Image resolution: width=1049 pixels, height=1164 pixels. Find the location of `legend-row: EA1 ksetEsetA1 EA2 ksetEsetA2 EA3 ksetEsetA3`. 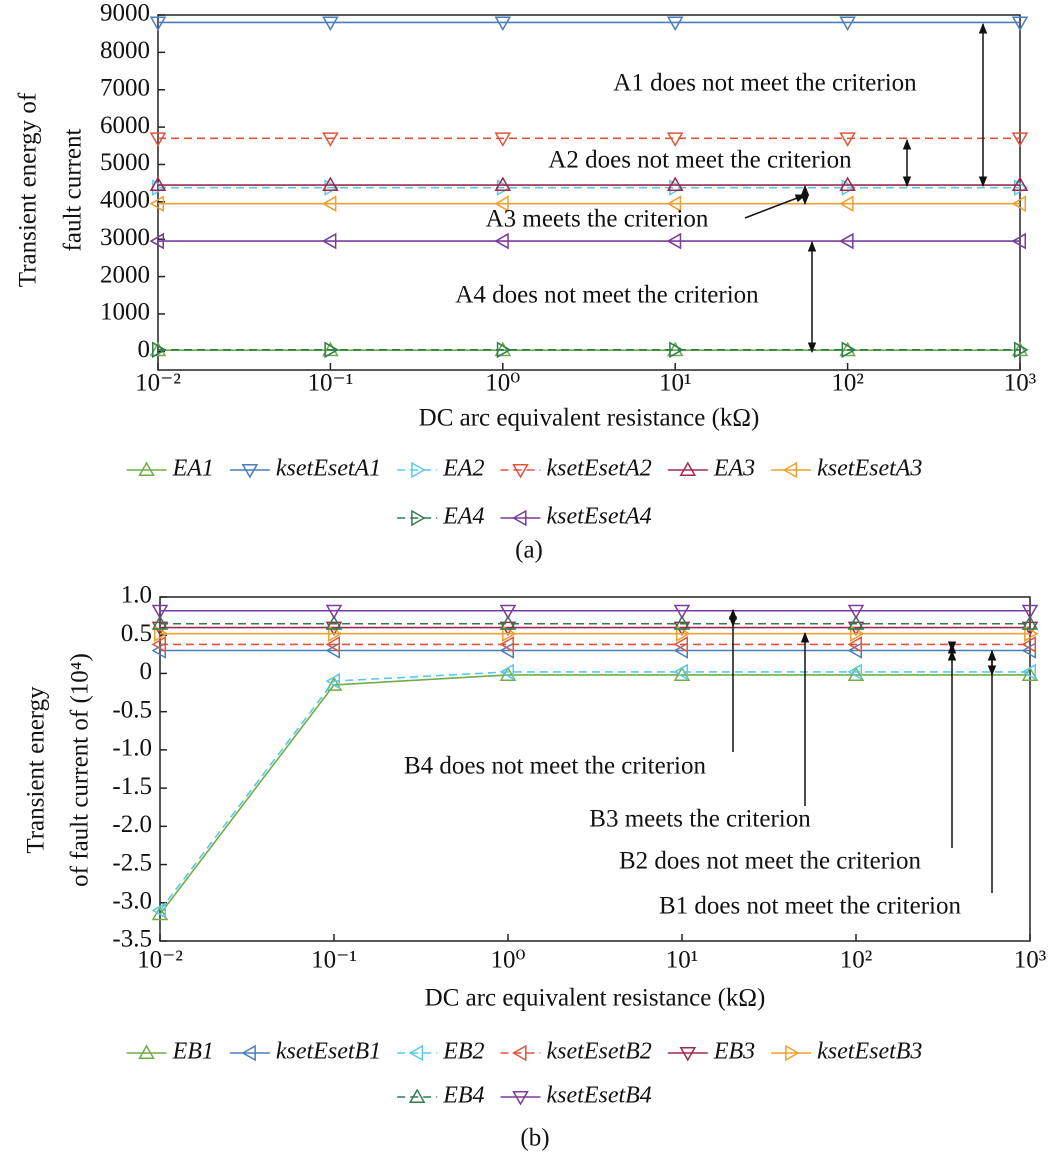

legend-row: EA1 ksetEsetA1 EA2 ksetEsetA2 EA3 ksetEsetA3 is located at coordinates (524, 469).